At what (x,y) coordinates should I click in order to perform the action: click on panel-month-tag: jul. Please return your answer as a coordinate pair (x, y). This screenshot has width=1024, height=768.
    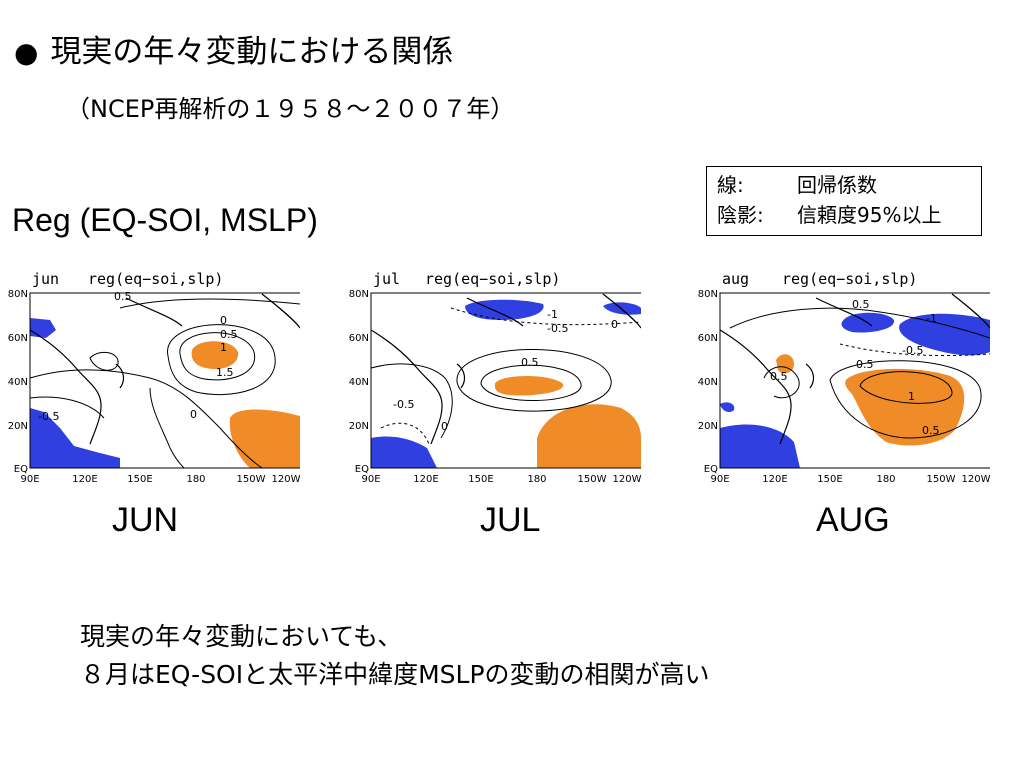
    Looking at the image, I should click on (386, 279).